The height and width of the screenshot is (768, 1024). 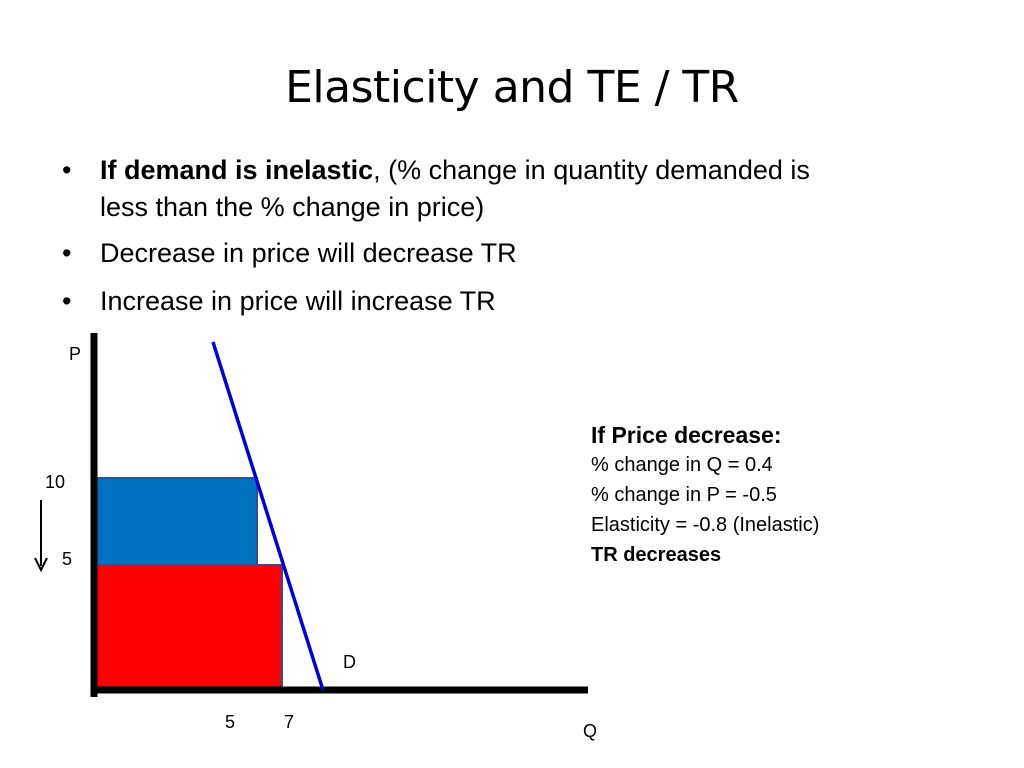 What do you see at coordinates (289, 722) in the screenshot?
I see `quantity-tick-label: 7` at bounding box center [289, 722].